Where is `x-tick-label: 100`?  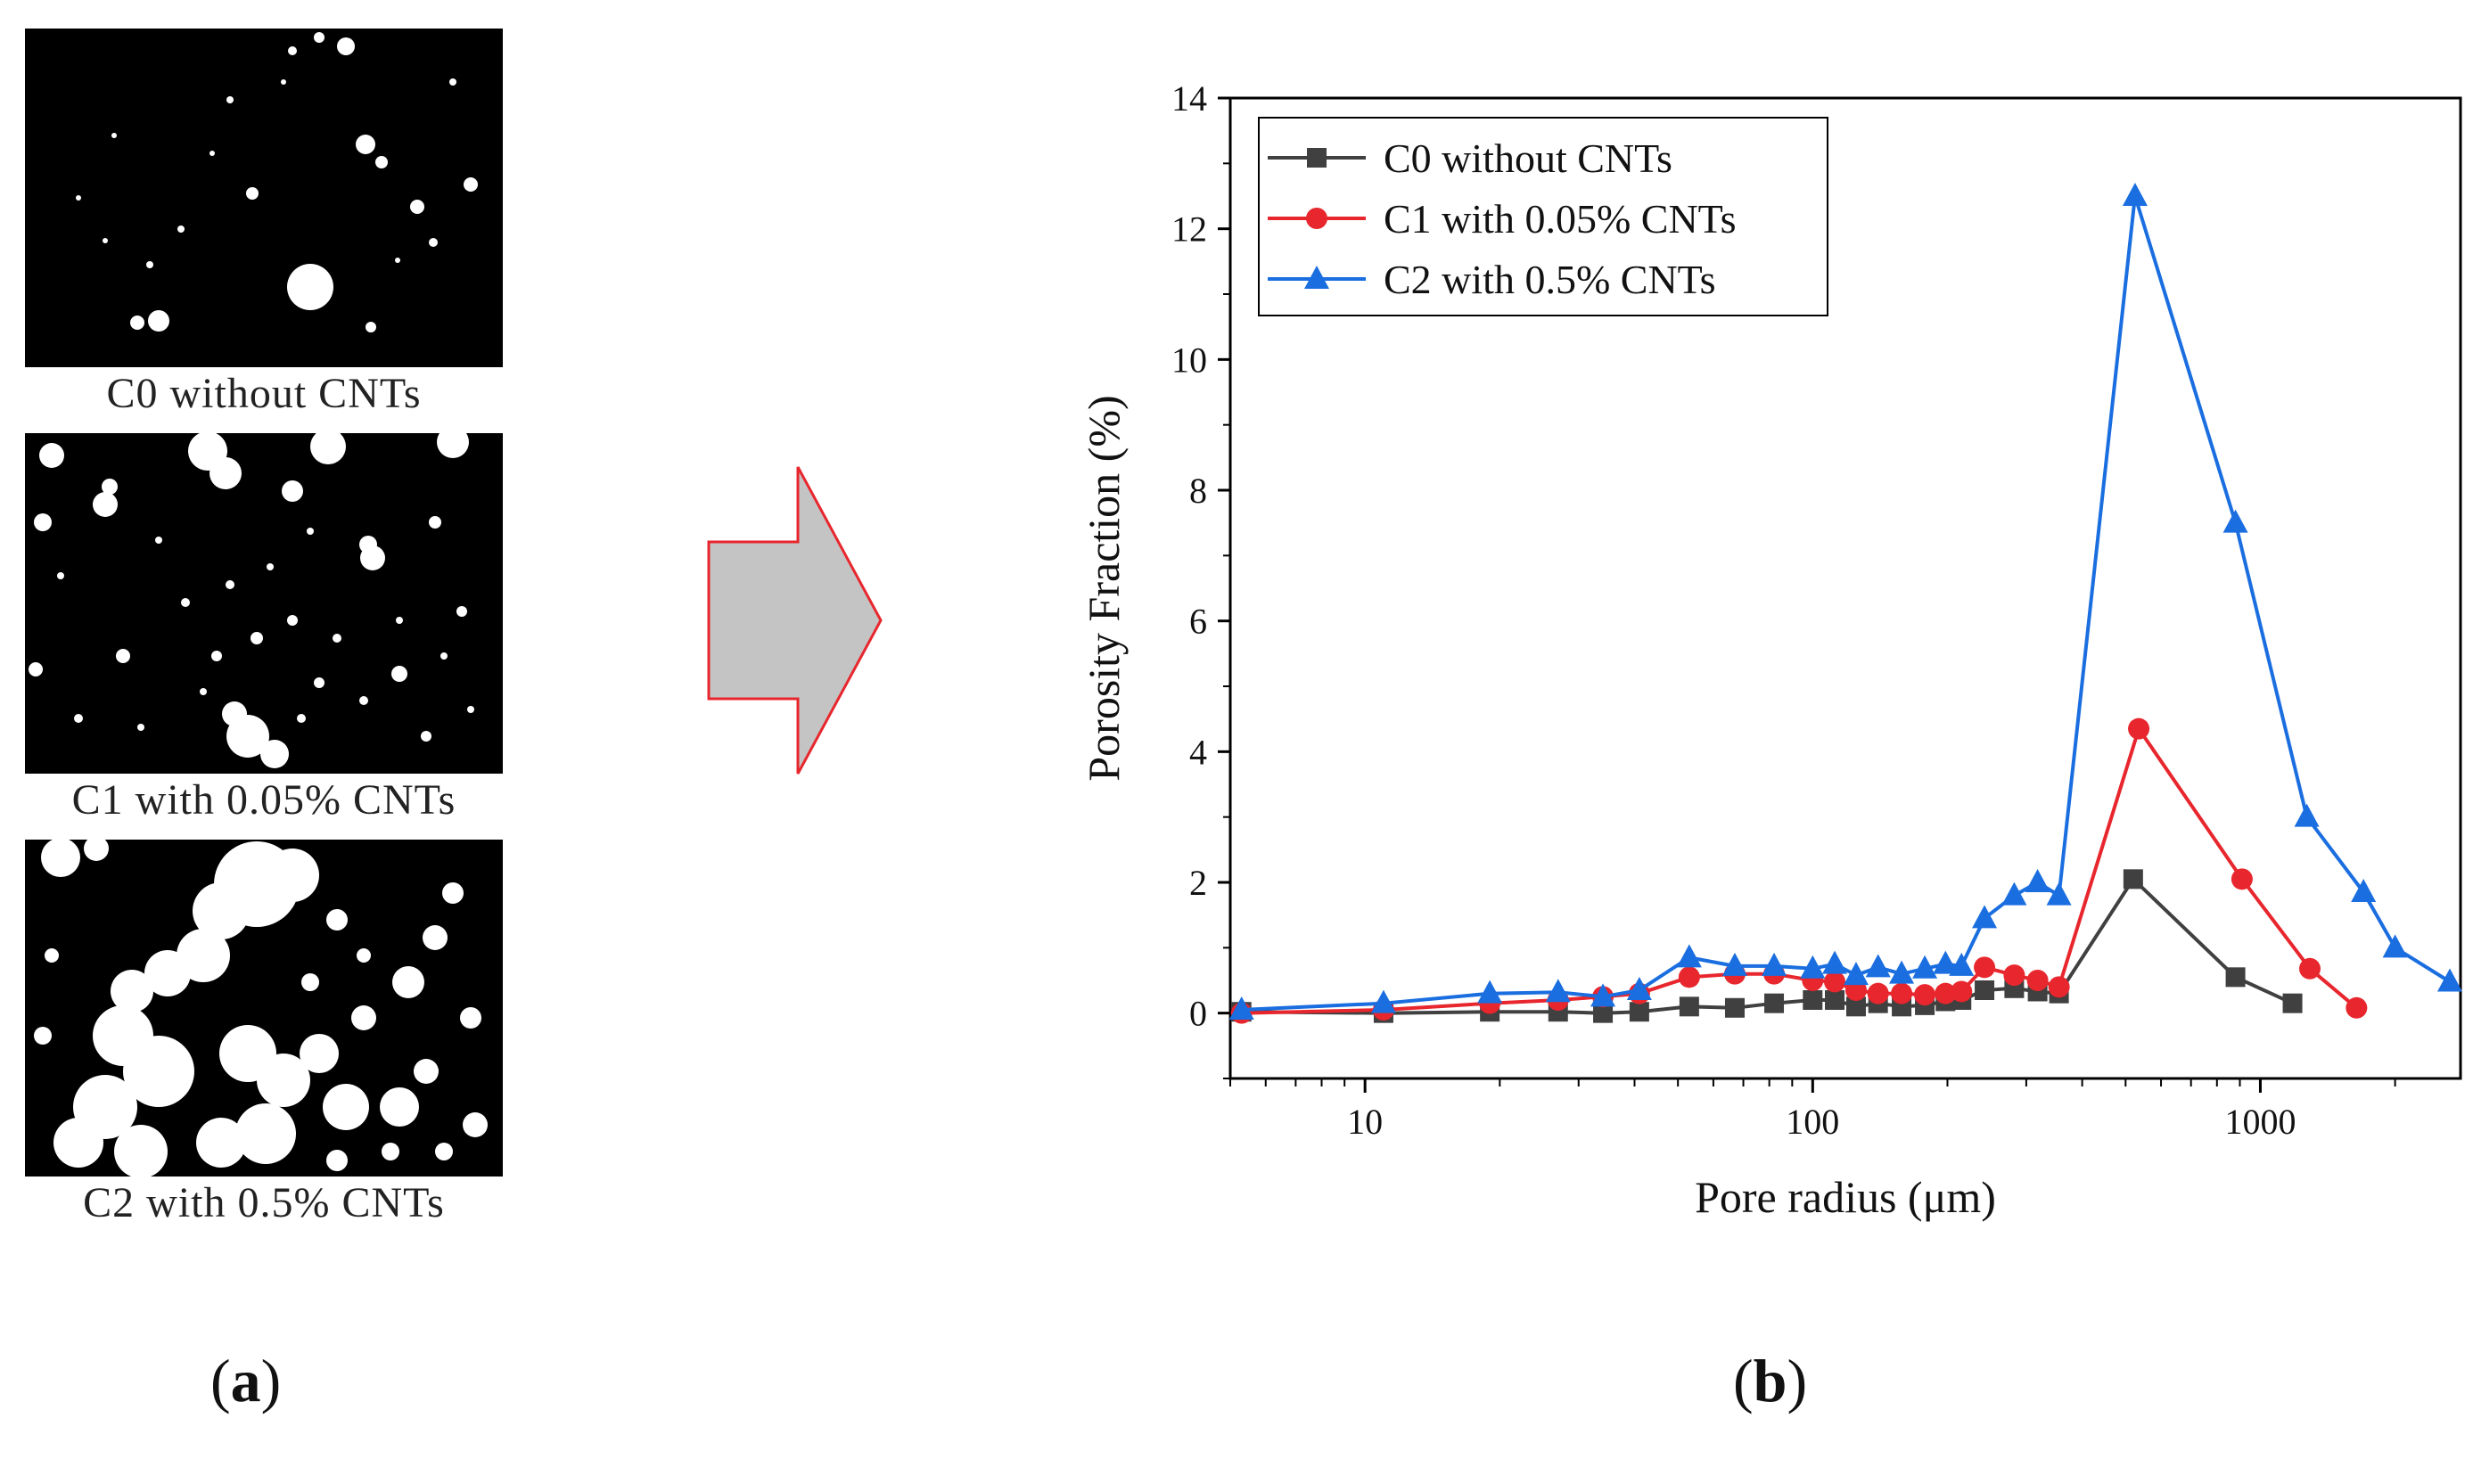 x-tick-label: 100 is located at coordinates (1813, 1122).